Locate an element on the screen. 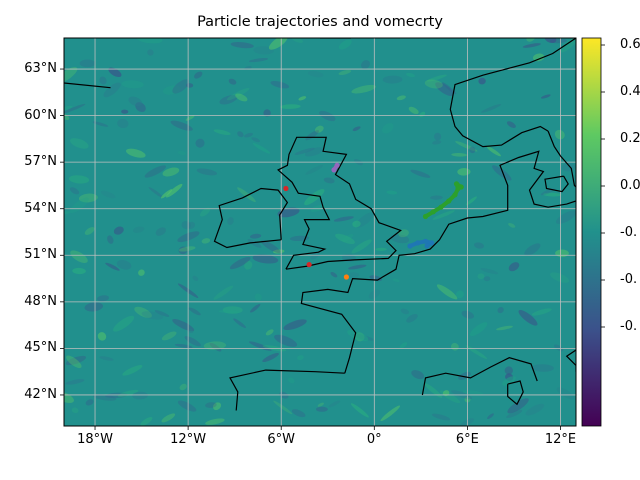  map-title: Particle trajectories and vomecrty is located at coordinates (320, 22).